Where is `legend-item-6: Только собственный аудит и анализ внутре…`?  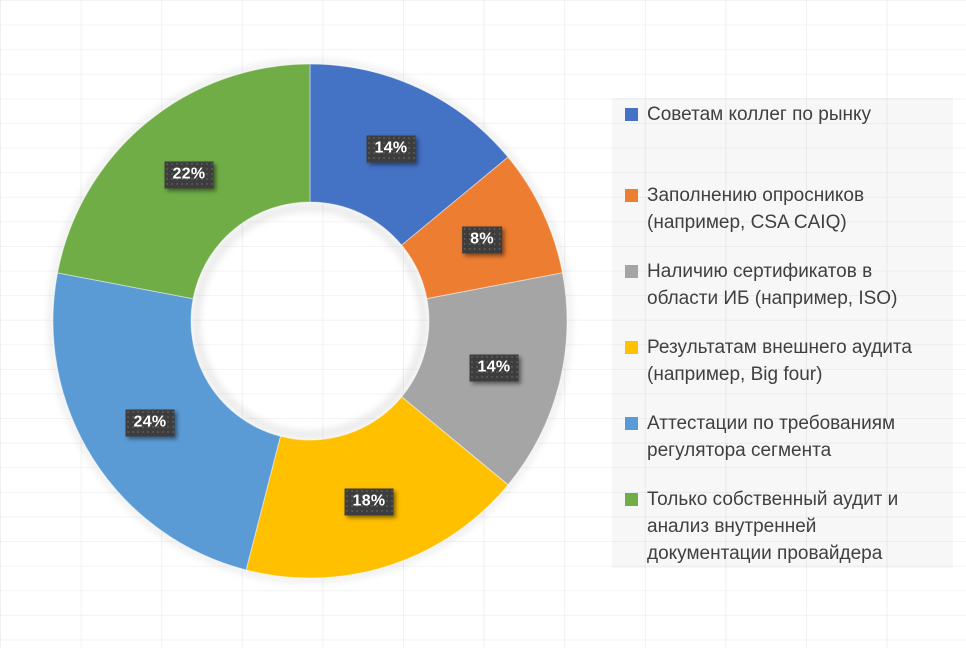 legend-item-6: Только собственный аудит и анализ внутре… is located at coordinates (785, 526).